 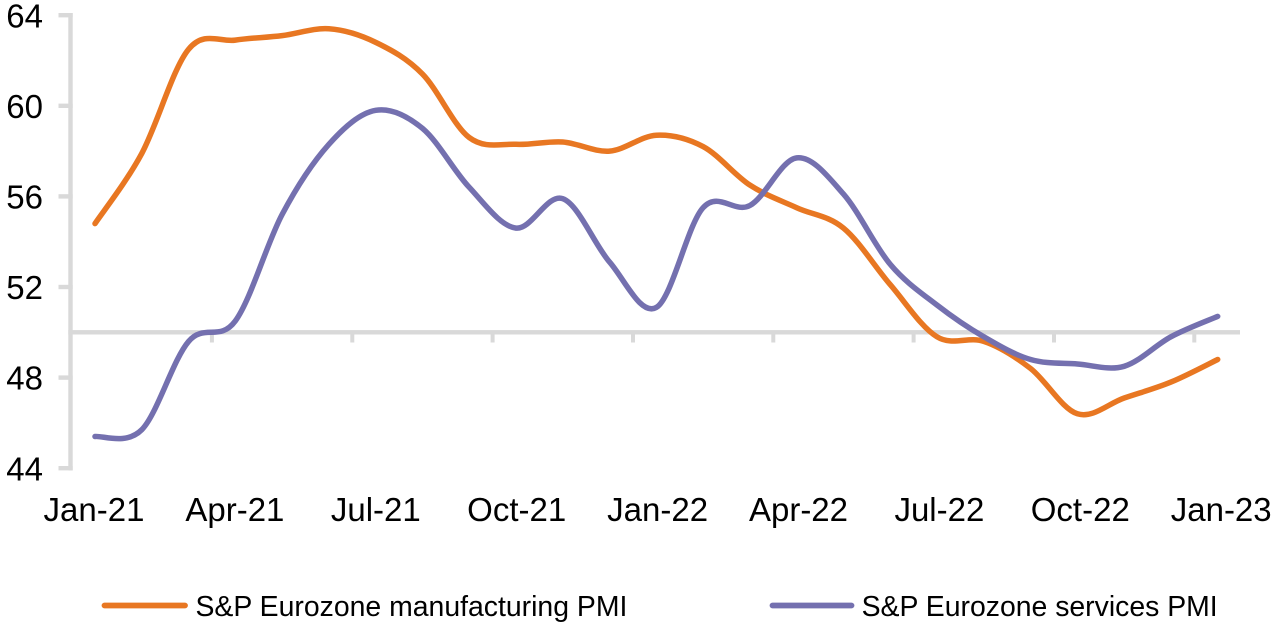 What do you see at coordinates (798, 509) in the screenshot?
I see `svg-text: Apr-22` at bounding box center [798, 509].